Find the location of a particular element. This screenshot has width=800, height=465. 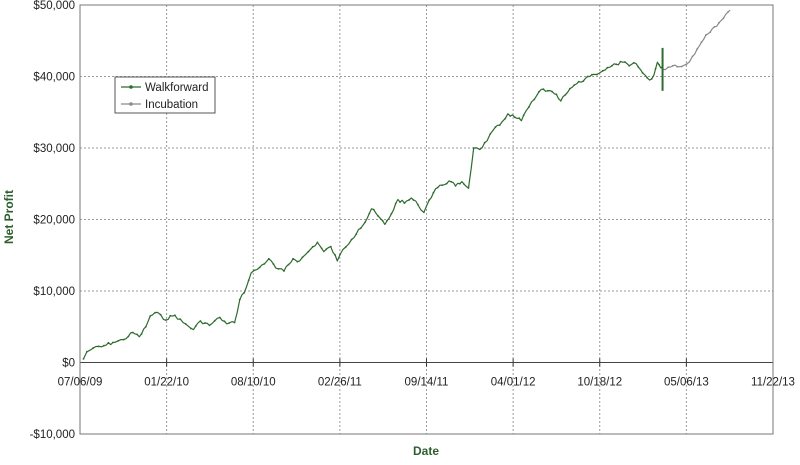

x-tick-label: 11/22/13 is located at coordinates (773, 383).